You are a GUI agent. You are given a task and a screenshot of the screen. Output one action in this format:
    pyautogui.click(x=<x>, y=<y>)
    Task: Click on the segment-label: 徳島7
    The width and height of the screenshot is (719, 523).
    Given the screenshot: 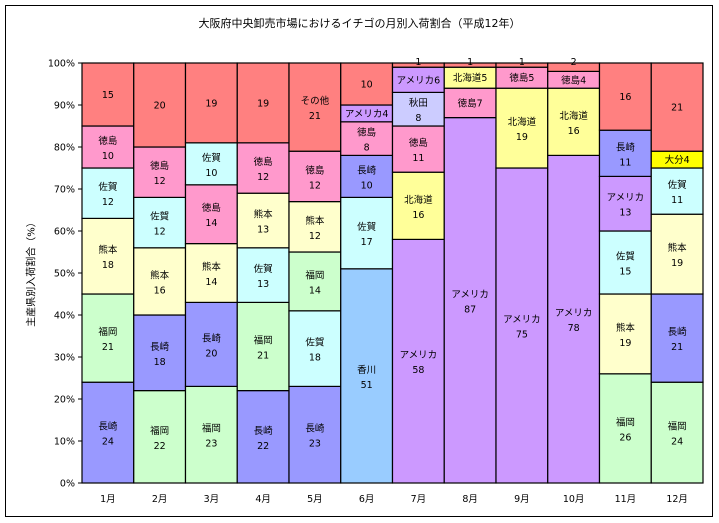 What is the action you would take?
    pyautogui.click(x=470, y=103)
    